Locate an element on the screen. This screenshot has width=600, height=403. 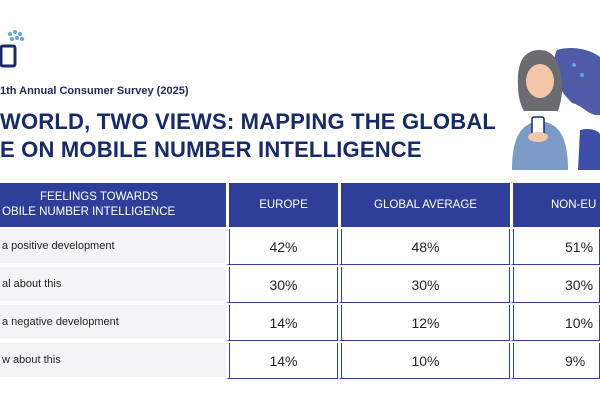
person-face is located at coordinates (540, 81).